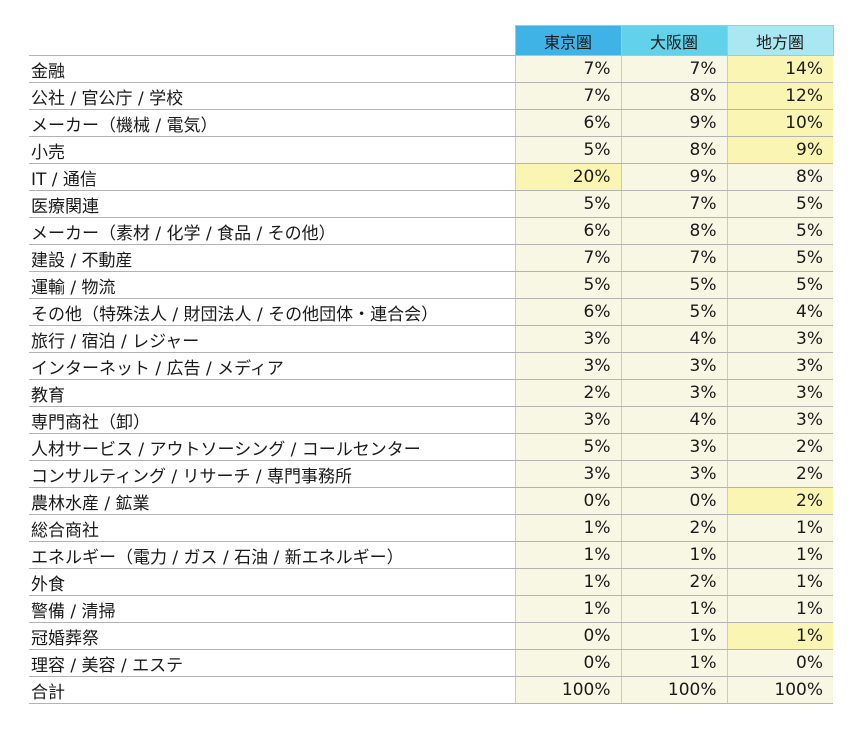  Describe the element at coordinates (673, 501) in the screenshot. I see `osaka-value: 0%` at that location.